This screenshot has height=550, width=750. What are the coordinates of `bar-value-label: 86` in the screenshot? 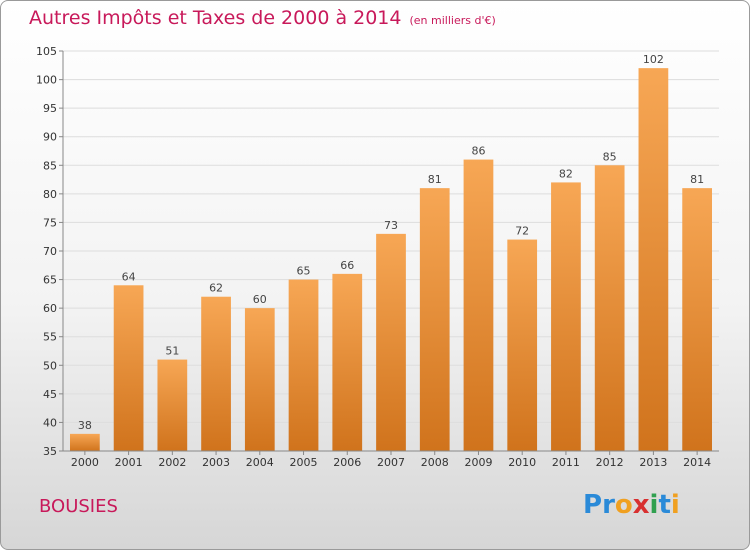 It's located at (478, 151).